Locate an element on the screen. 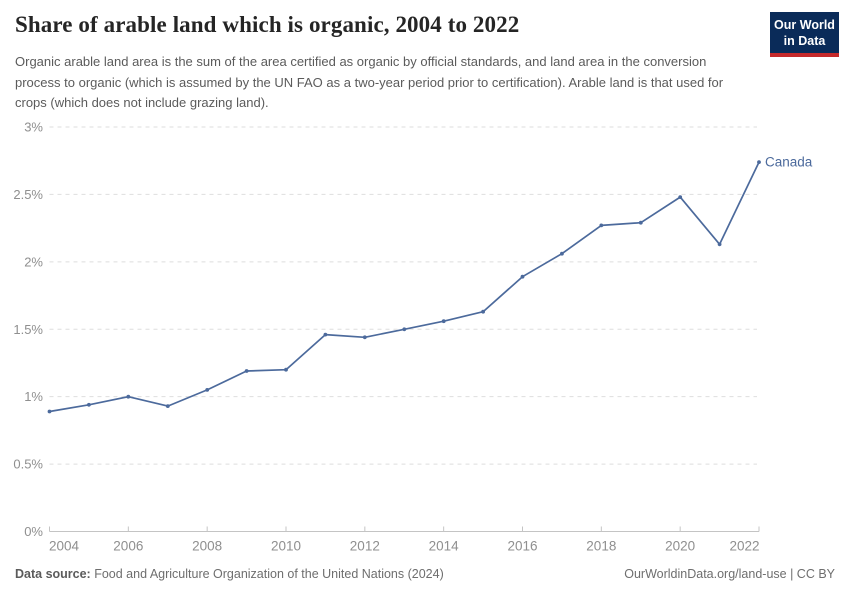  data-source-label: Data source: is located at coordinates (53, 574).